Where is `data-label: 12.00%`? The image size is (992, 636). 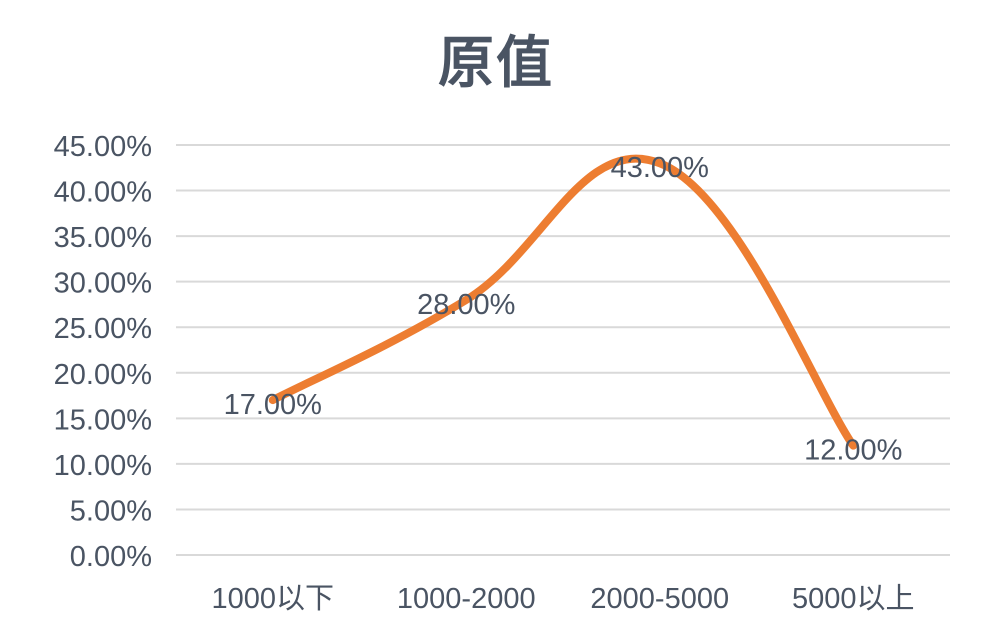
data-label: 12.00% is located at coordinates (853, 451).